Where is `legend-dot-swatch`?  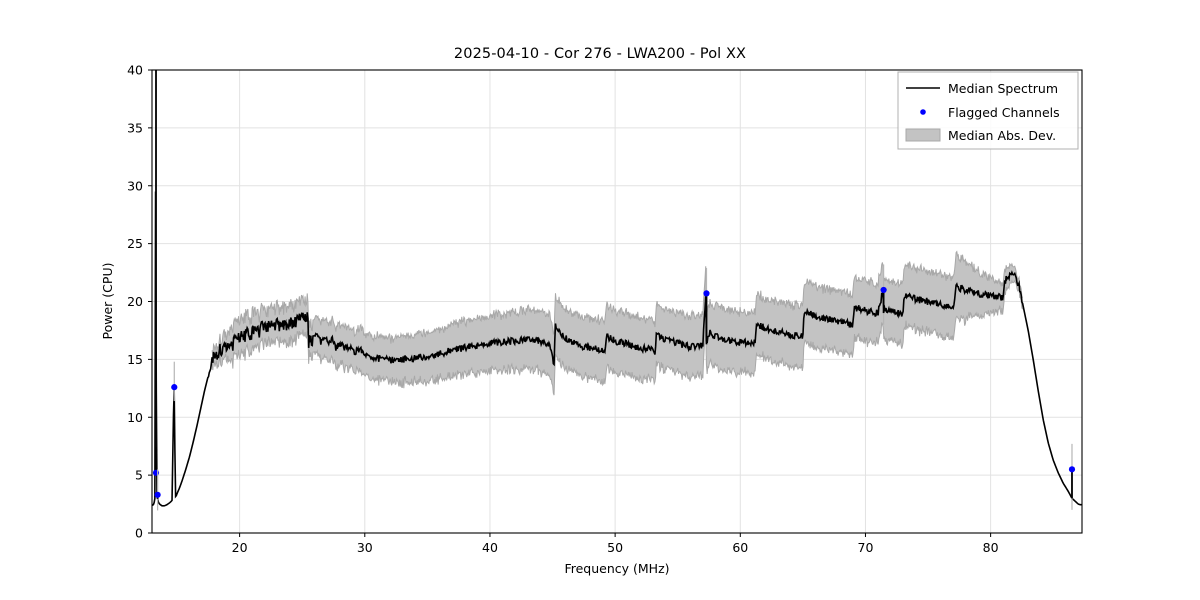
legend-dot-swatch is located at coordinates (923, 112).